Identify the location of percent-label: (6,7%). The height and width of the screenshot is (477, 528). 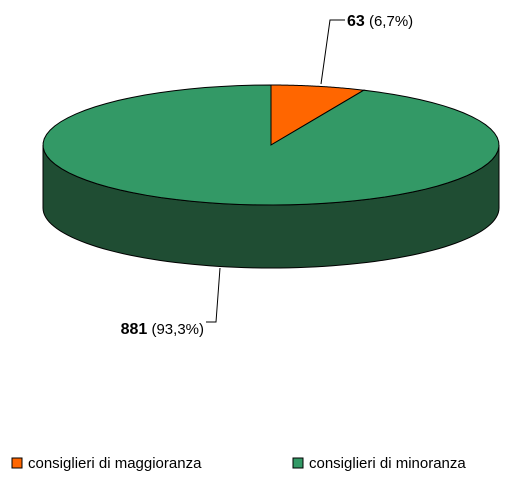
(391, 21).